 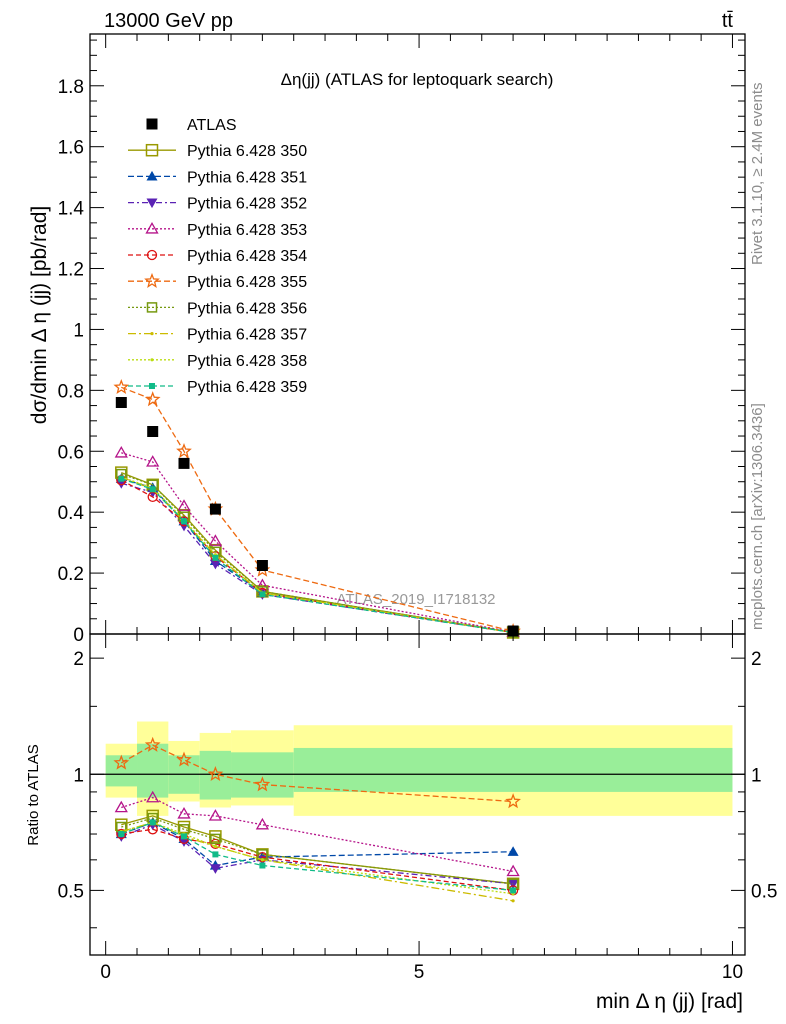 What do you see at coordinates (33, 794) in the screenshot?
I see `ratio-y-axis-title: Ratio to ATLAS` at bounding box center [33, 794].